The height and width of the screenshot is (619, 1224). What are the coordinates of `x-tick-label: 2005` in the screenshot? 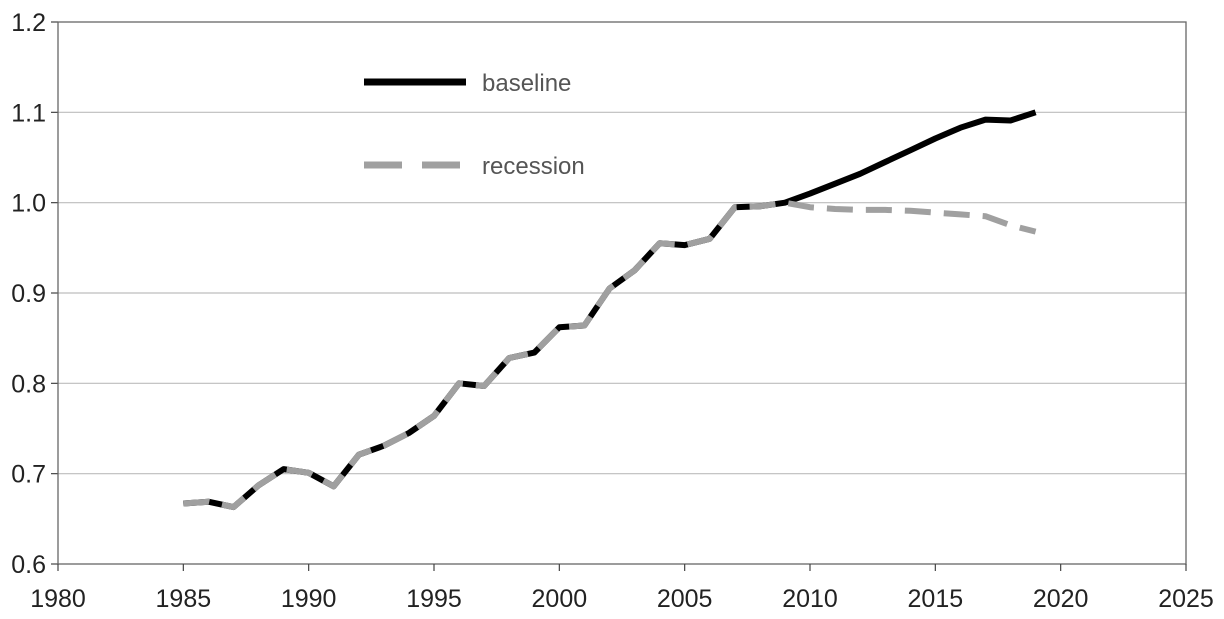 It's located at (685, 599).